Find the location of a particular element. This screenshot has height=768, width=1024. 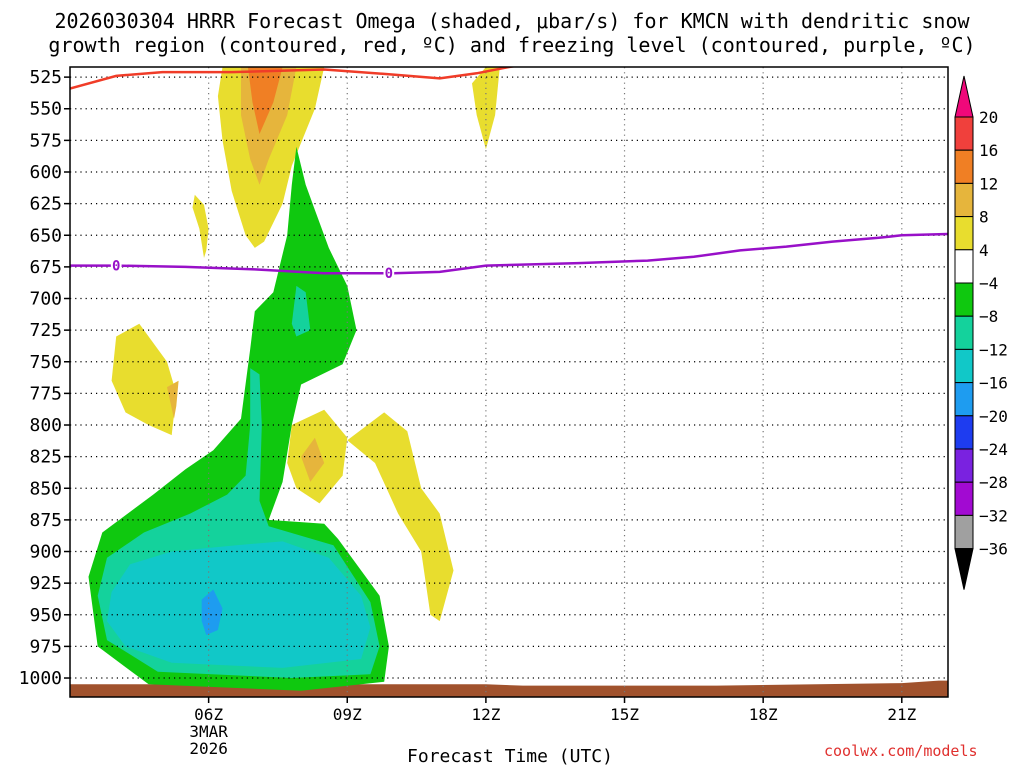

colorbar-label-1: 16 is located at coordinates (988, 150).